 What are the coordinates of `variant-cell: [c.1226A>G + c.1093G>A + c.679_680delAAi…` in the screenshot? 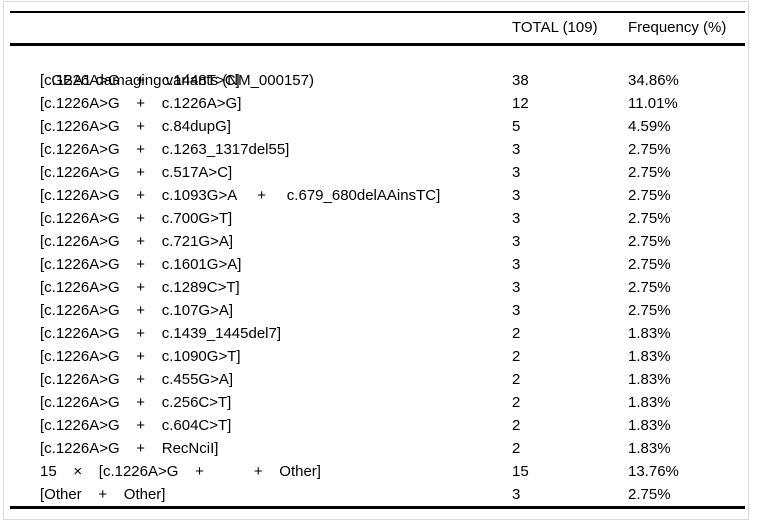 It's located at (240, 195).